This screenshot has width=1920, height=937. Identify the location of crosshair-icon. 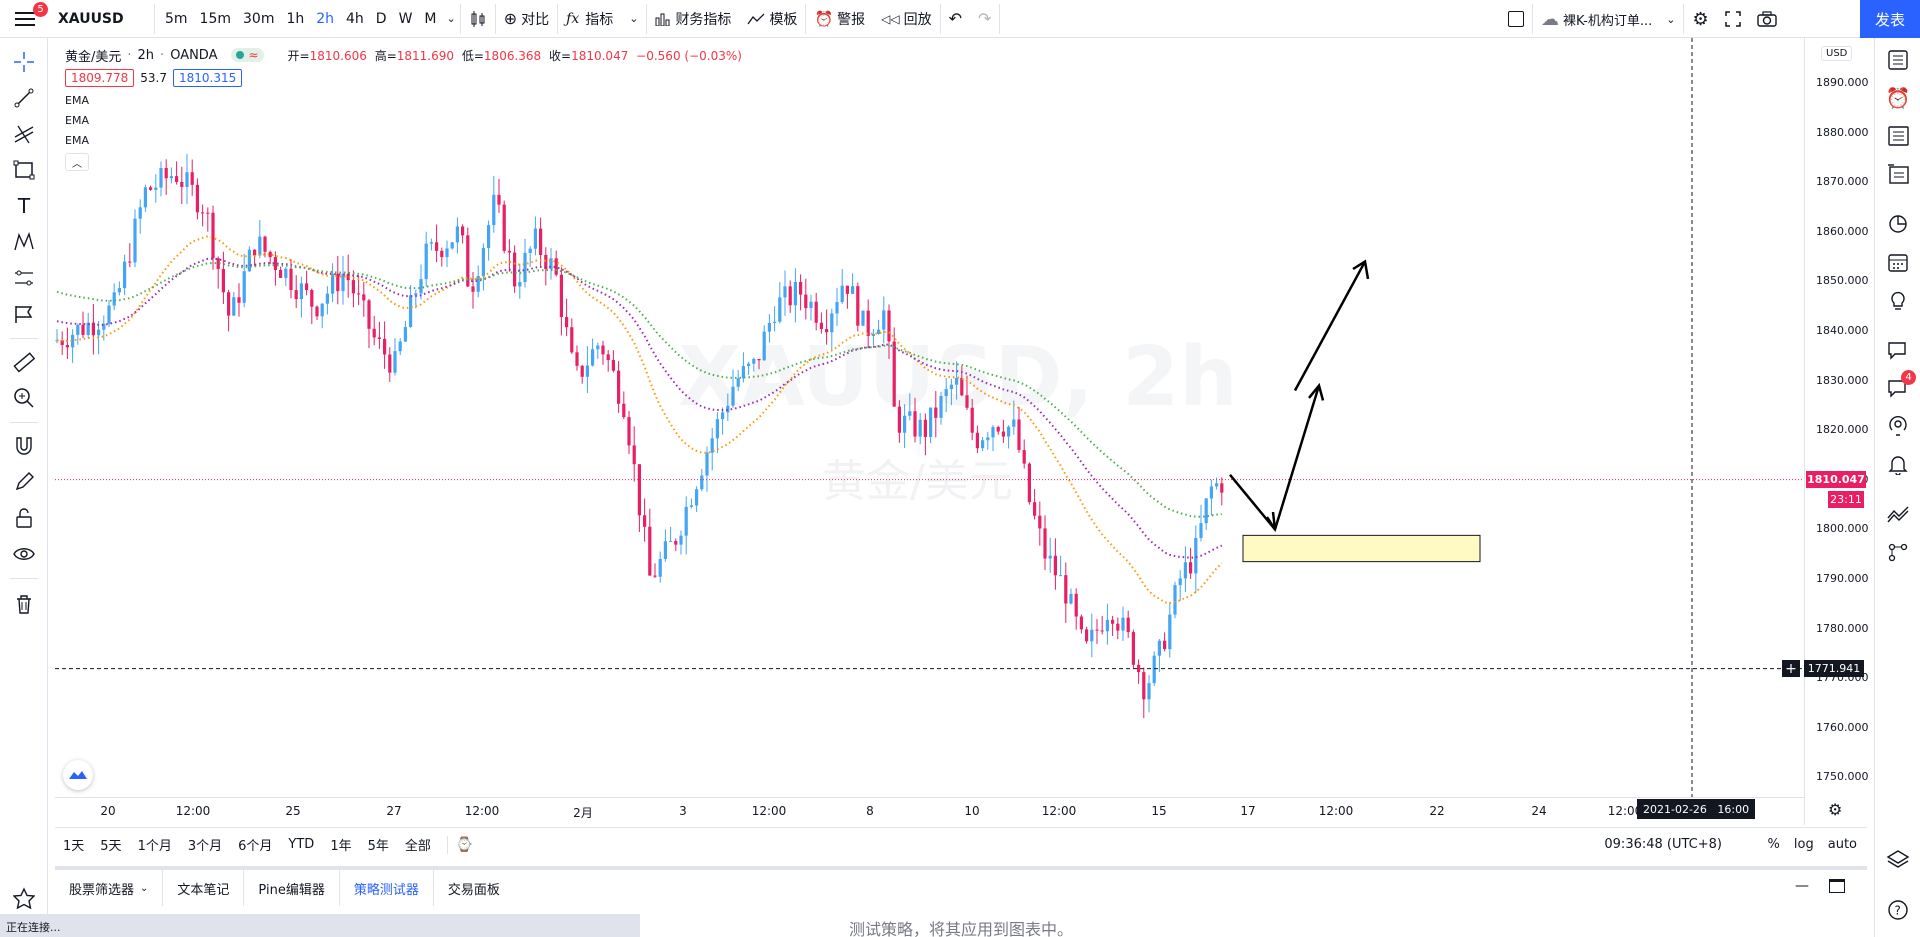
(24, 62).